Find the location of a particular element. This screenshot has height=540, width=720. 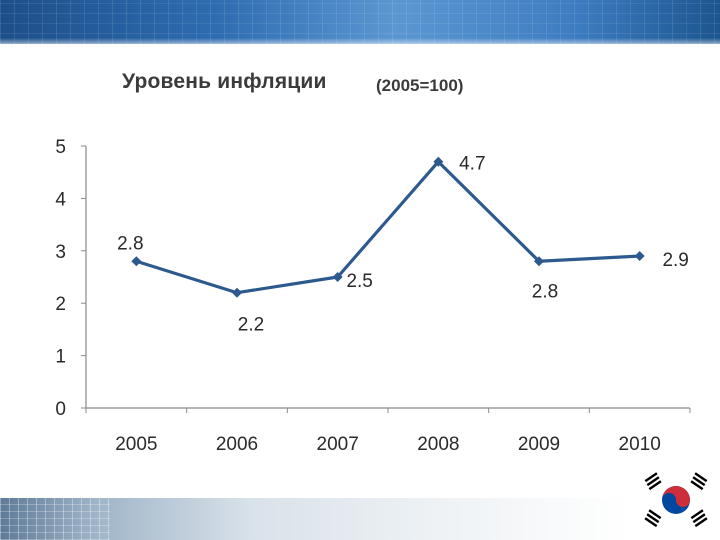

x-tick-label: 2007 is located at coordinates (338, 444).